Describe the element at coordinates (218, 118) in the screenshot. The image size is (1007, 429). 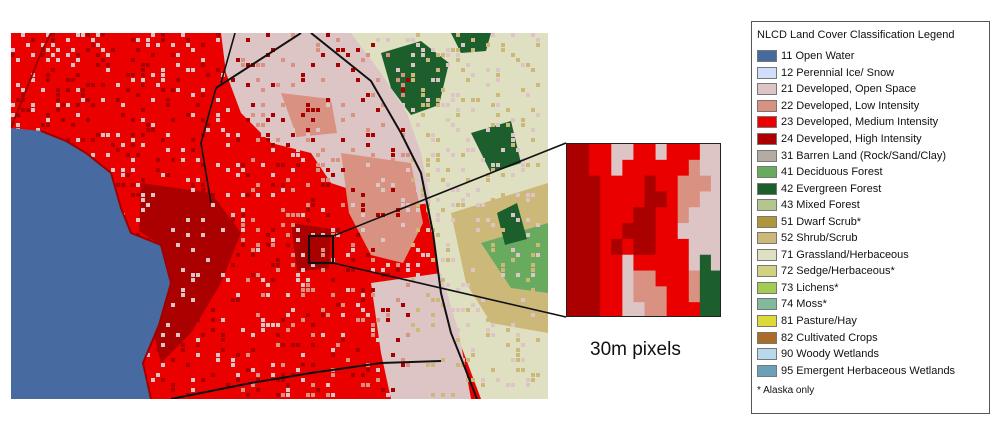
I see `district-line` at that location.